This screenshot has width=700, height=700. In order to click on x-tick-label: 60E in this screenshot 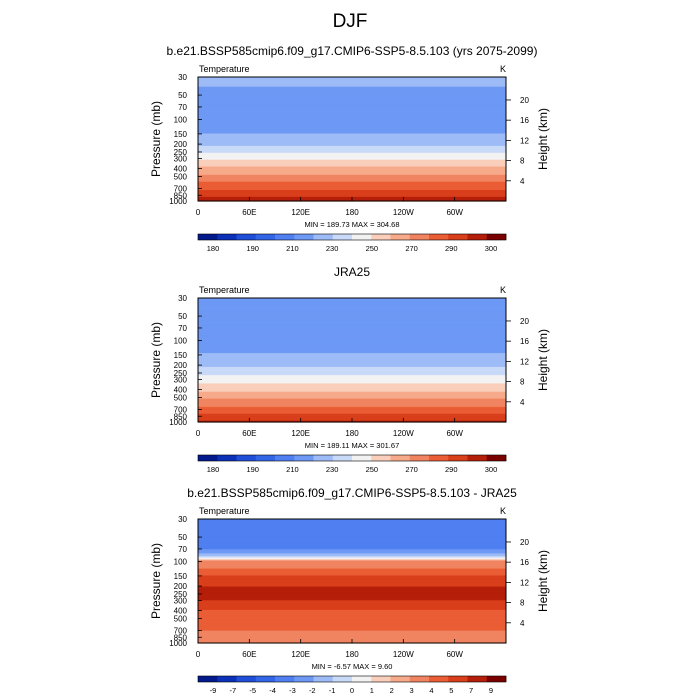, I will do `click(249, 654)`.